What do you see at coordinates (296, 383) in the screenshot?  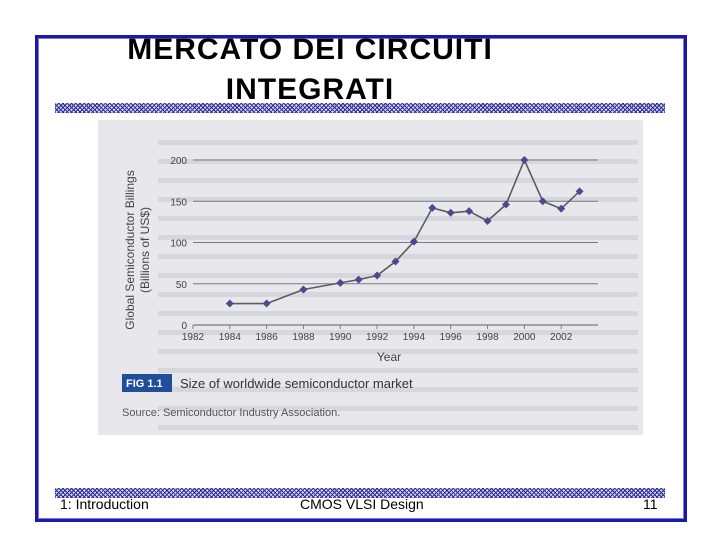 I see `figure-caption: Size of worldwide semiconductor market` at bounding box center [296, 383].